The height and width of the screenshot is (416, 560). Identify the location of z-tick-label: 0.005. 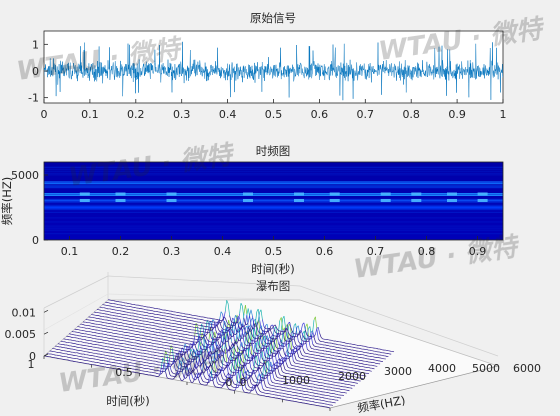
(21, 334).